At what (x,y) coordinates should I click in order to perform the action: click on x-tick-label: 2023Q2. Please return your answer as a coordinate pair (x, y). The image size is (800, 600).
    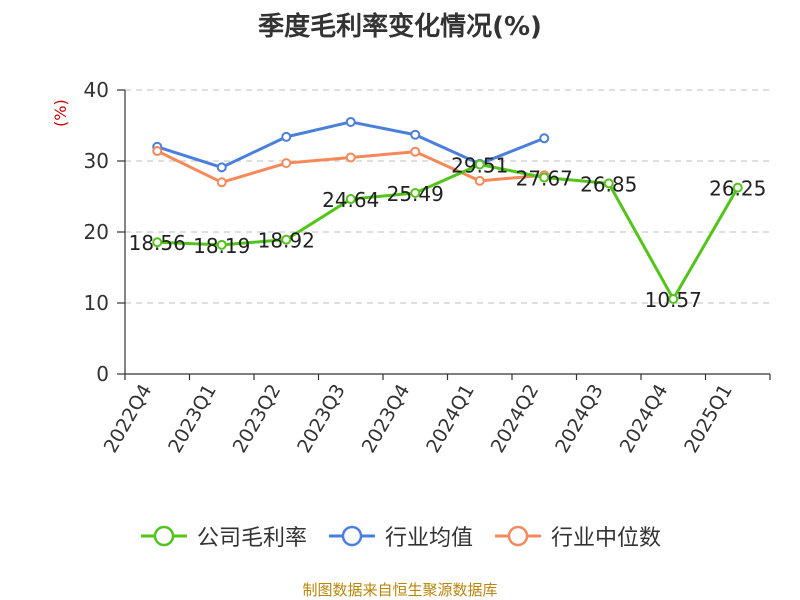
    Looking at the image, I should click on (257, 419).